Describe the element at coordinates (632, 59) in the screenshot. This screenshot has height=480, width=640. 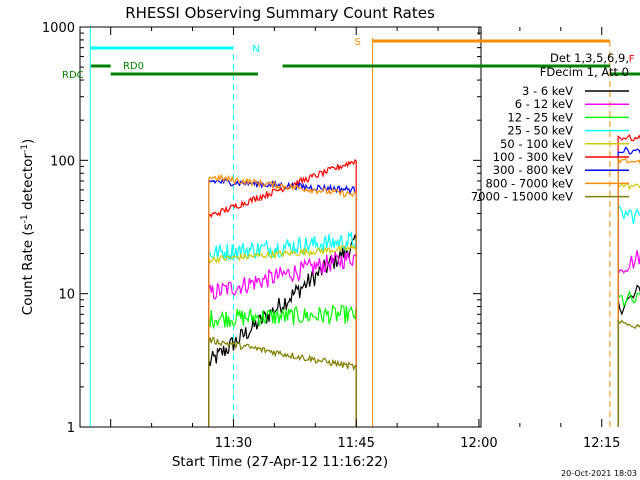
I see `flare-flag-label: F` at that location.